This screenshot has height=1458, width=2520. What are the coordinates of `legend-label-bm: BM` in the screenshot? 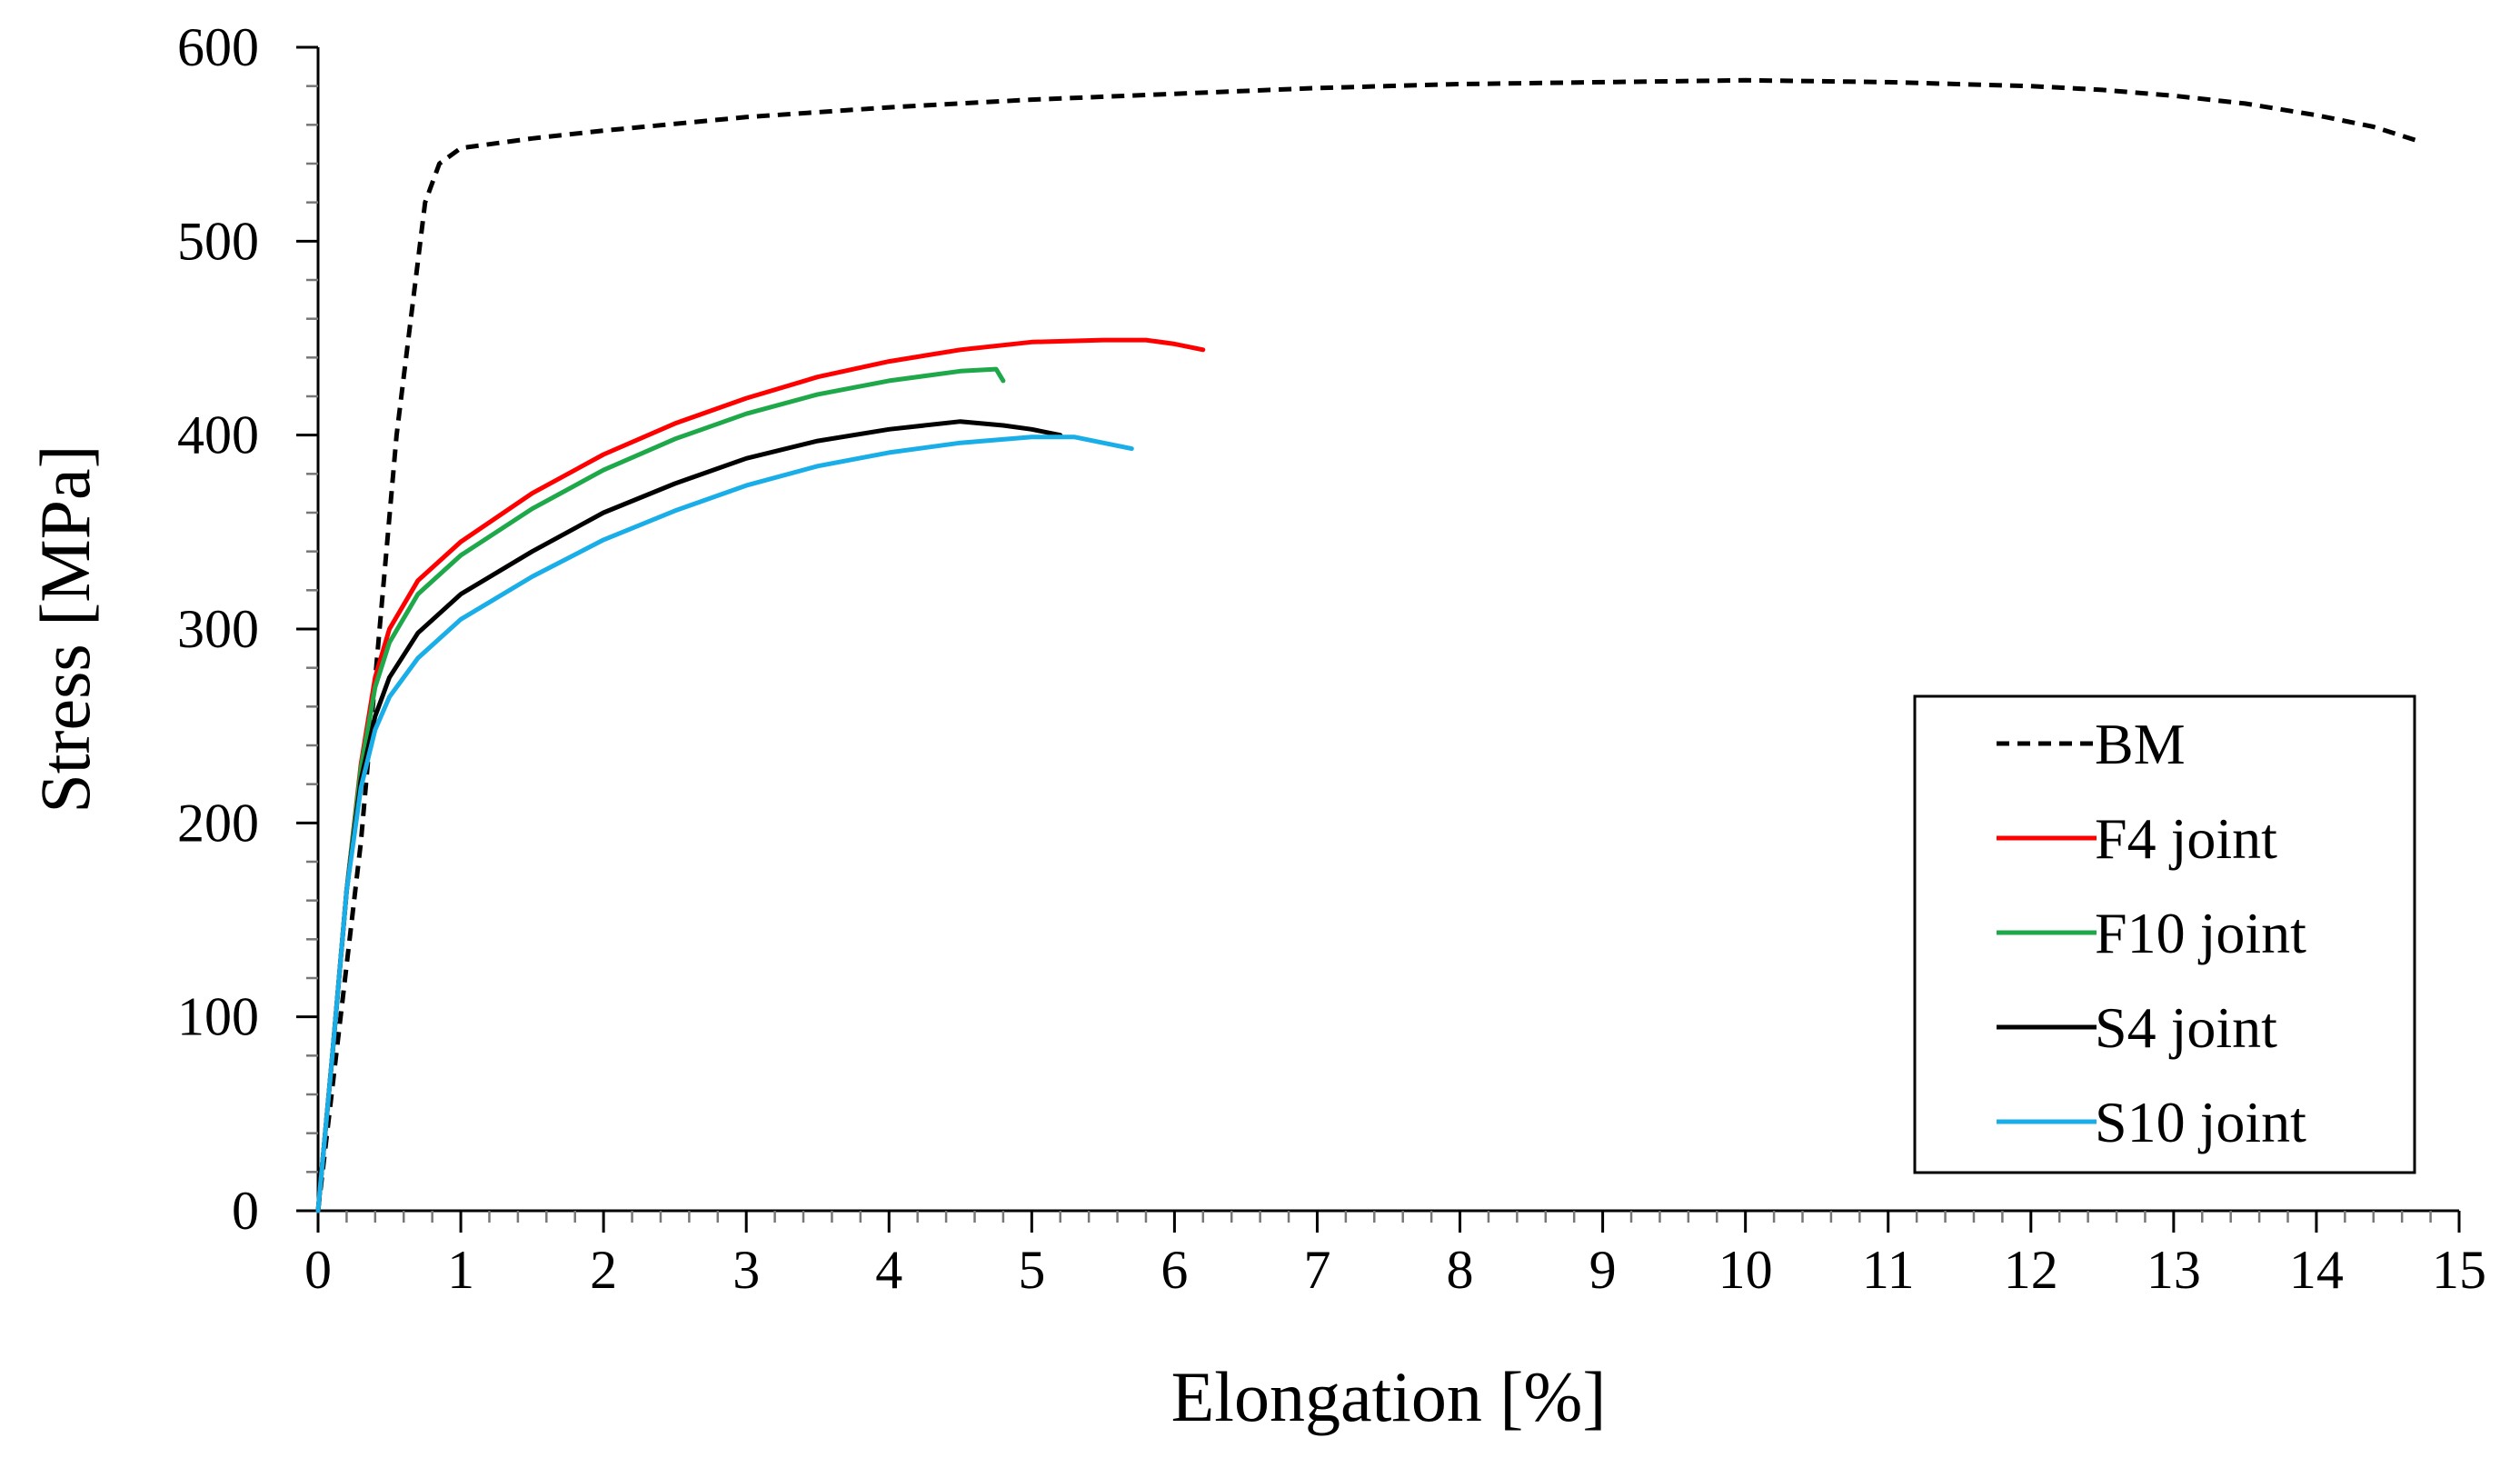 It's located at (2140, 744).